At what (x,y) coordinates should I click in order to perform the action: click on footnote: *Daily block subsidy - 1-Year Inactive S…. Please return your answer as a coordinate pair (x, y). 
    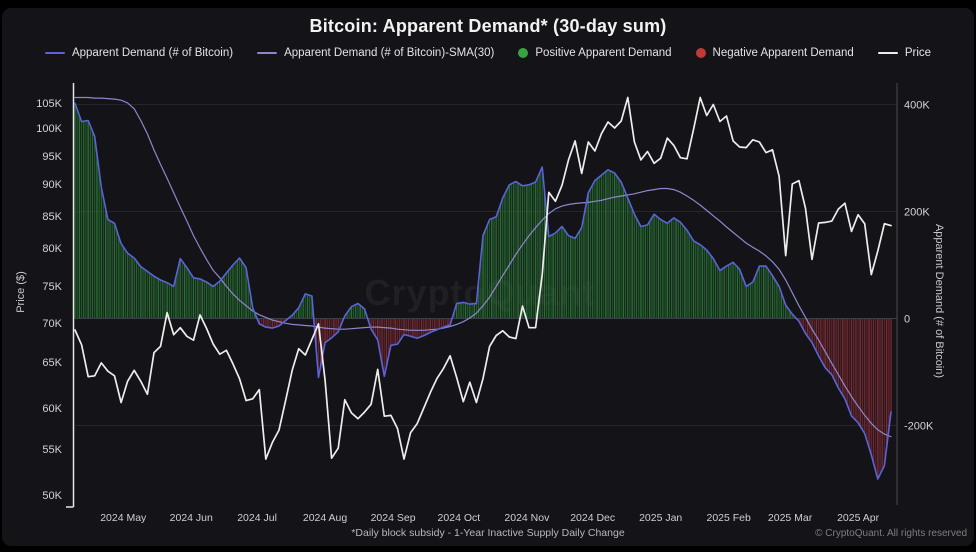
    Looking at the image, I should click on (488, 533).